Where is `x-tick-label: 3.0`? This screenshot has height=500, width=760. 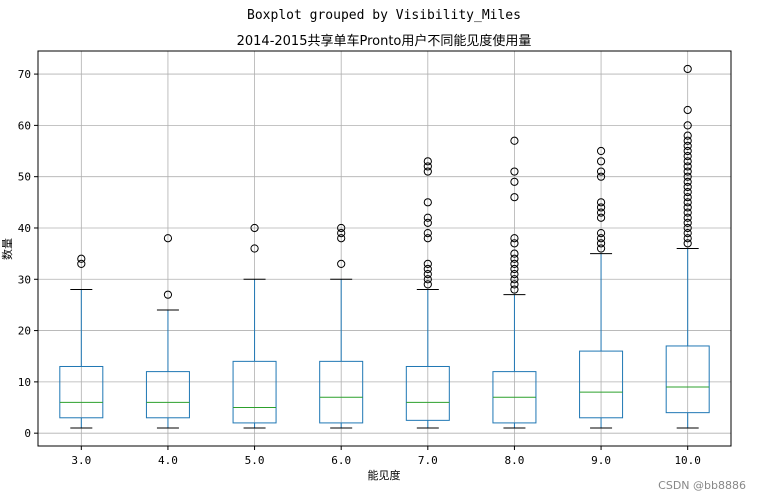
x-tick-label: 3.0 is located at coordinates (81, 460).